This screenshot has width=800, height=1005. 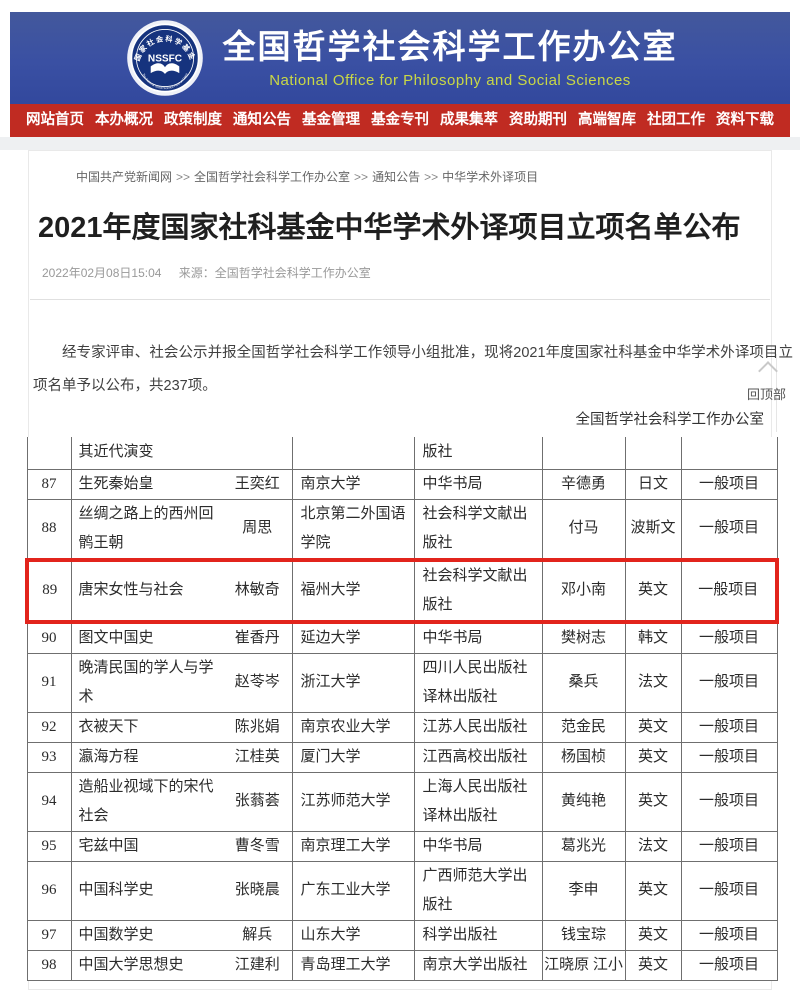 I want to click on nav-item-5: 基金专刊, so click(x=400, y=120).